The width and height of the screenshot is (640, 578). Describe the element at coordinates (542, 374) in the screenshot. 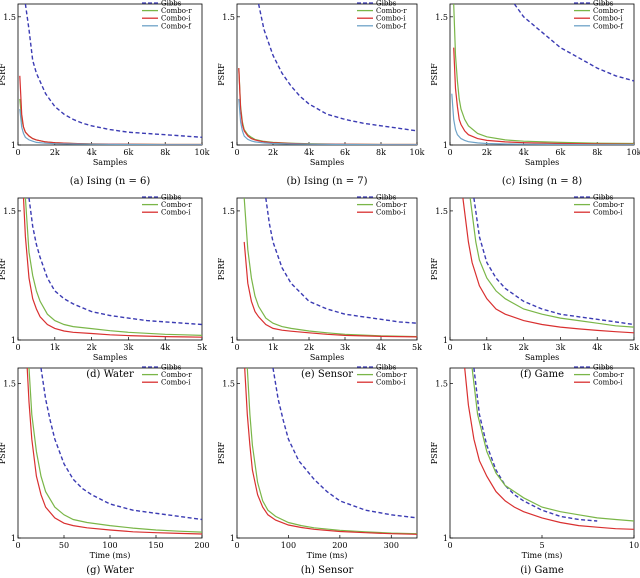

I see `panel-caption: (f) Game` at that location.